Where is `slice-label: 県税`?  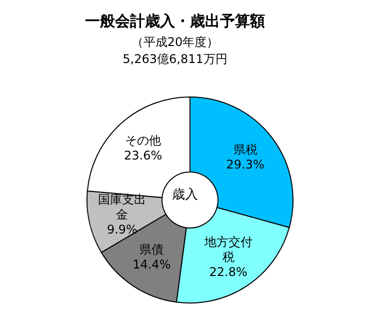
slice-label: 県税 is located at coordinates (245, 149).